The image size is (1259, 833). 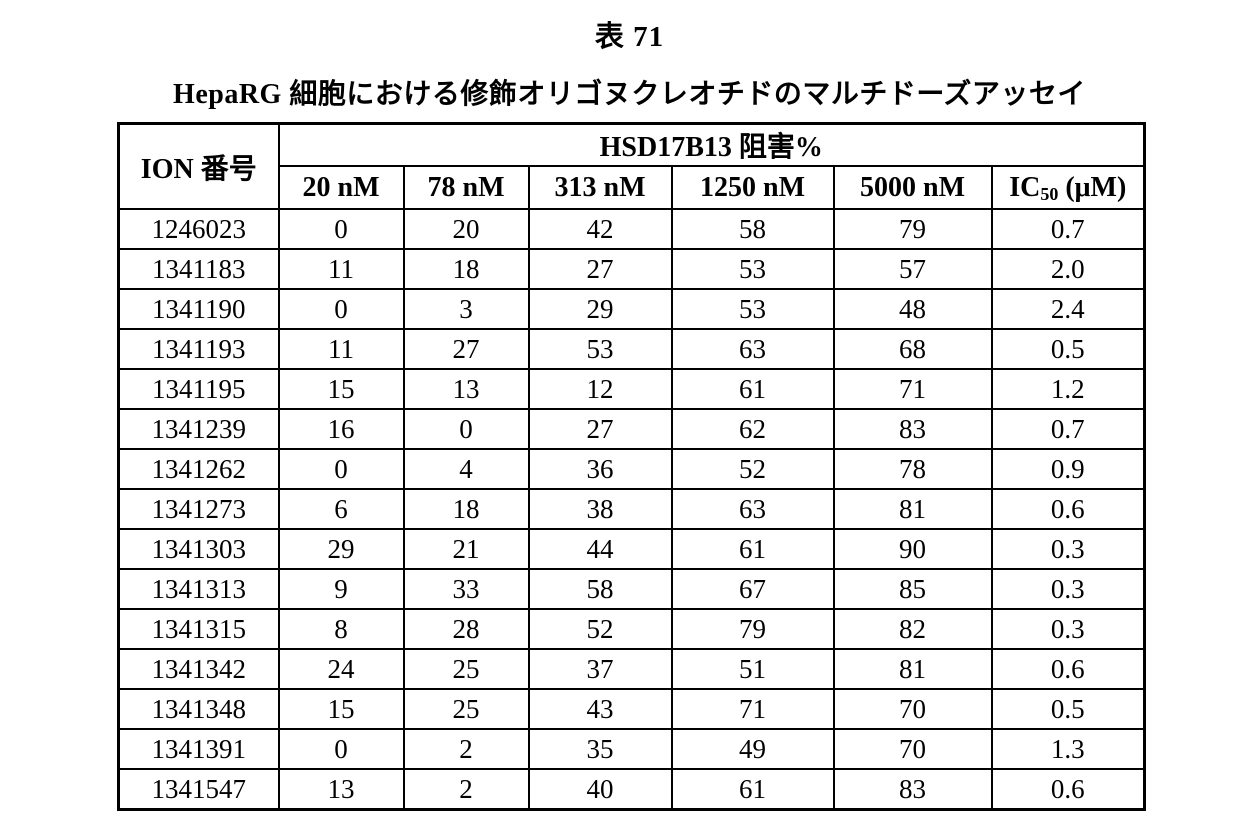 I want to click on inhibition-value-cell: 28, so click(x=466, y=629).